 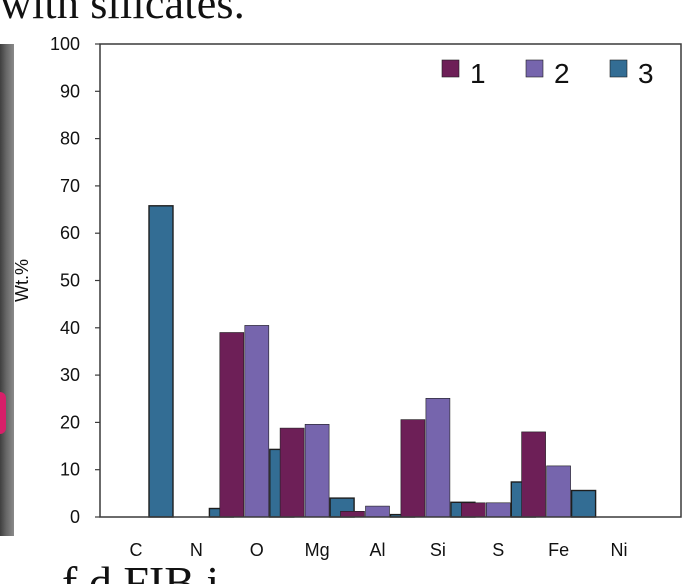 What do you see at coordinates (498, 510) in the screenshot?
I see `bar-2-s` at bounding box center [498, 510].